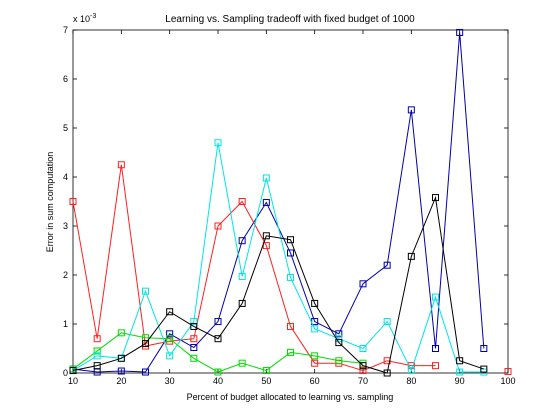 The width and height of the screenshot is (560, 419). Describe the element at coordinates (84, 18) in the screenshot. I see `y-exponent-label: x 10-3` at that location.